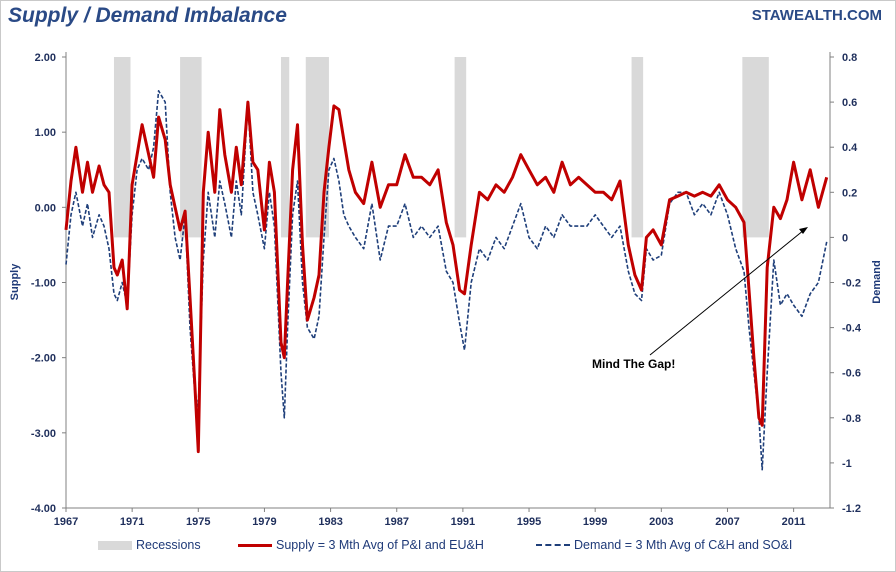 This screenshot has width=896, height=572. Describe the element at coordinates (264, 522) in the screenshot. I see `x-tick-label: 1979` at that location.